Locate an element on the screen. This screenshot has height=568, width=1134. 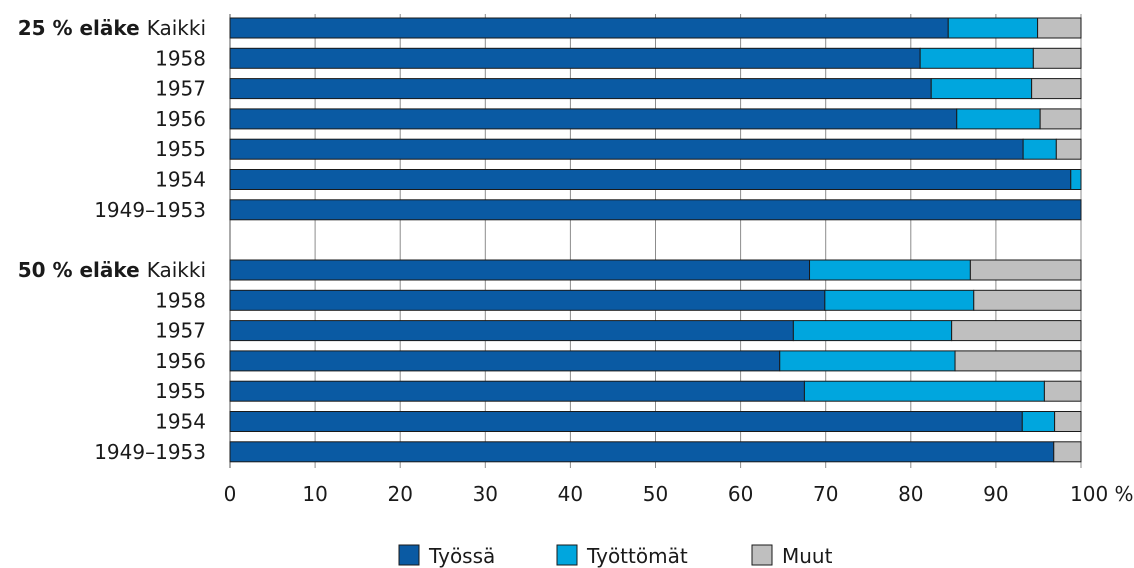
x-tick-label: 50 is located at coordinates (655, 494).